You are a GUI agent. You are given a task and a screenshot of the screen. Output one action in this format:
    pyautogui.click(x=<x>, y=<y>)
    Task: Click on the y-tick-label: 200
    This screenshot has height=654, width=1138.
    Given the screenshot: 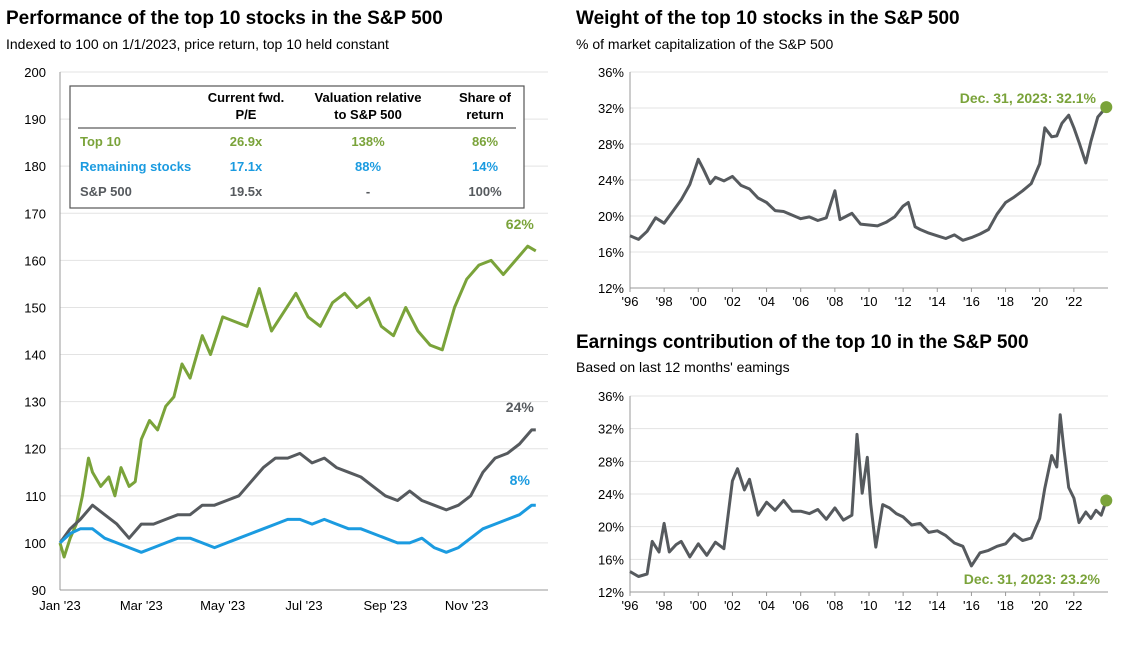 What is the action you would take?
    pyautogui.click(x=35, y=72)
    